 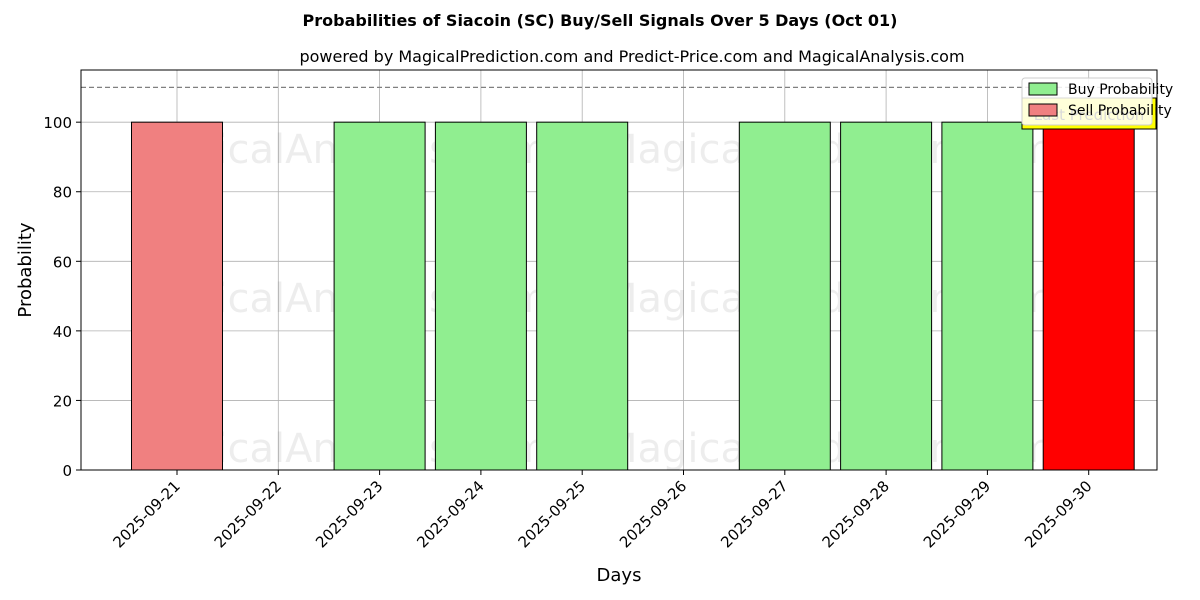 I want to click on x-tick-label: 2025-09-23, so click(x=349, y=514).